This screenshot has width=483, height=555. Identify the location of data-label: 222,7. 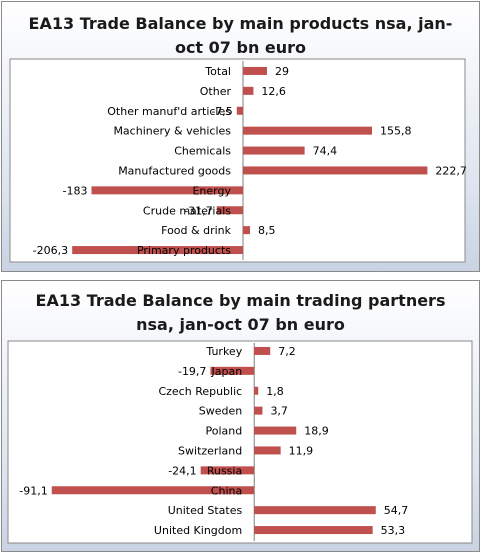
(451, 170).